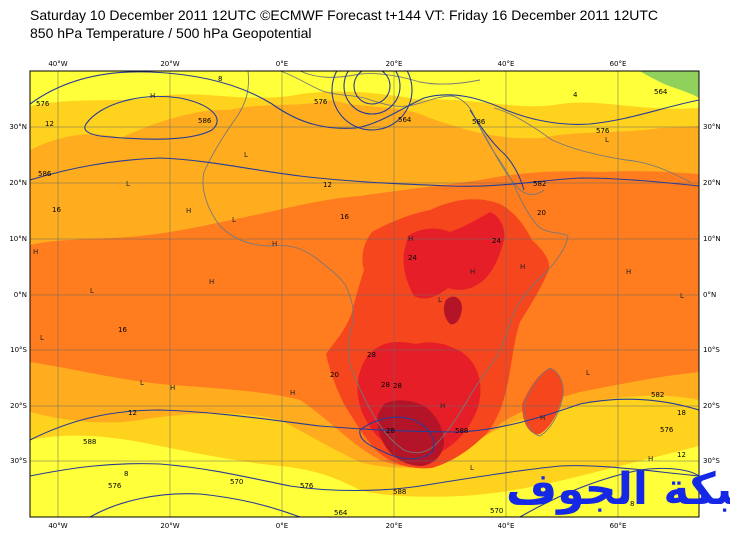  What do you see at coordinates (681, 413) in the screenshot?
I see `temp-label: 18` at bounding box center [681, 413].